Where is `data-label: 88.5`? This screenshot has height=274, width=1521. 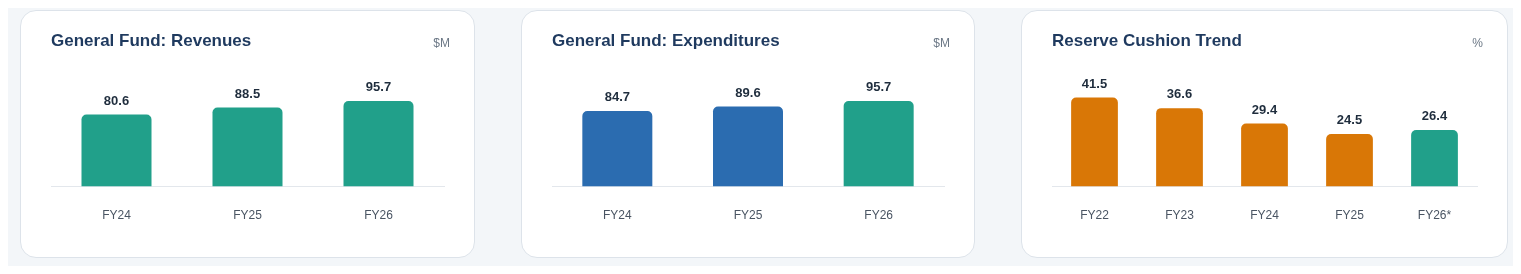 data-label: 88.5 is located at coordinates (247, 93).